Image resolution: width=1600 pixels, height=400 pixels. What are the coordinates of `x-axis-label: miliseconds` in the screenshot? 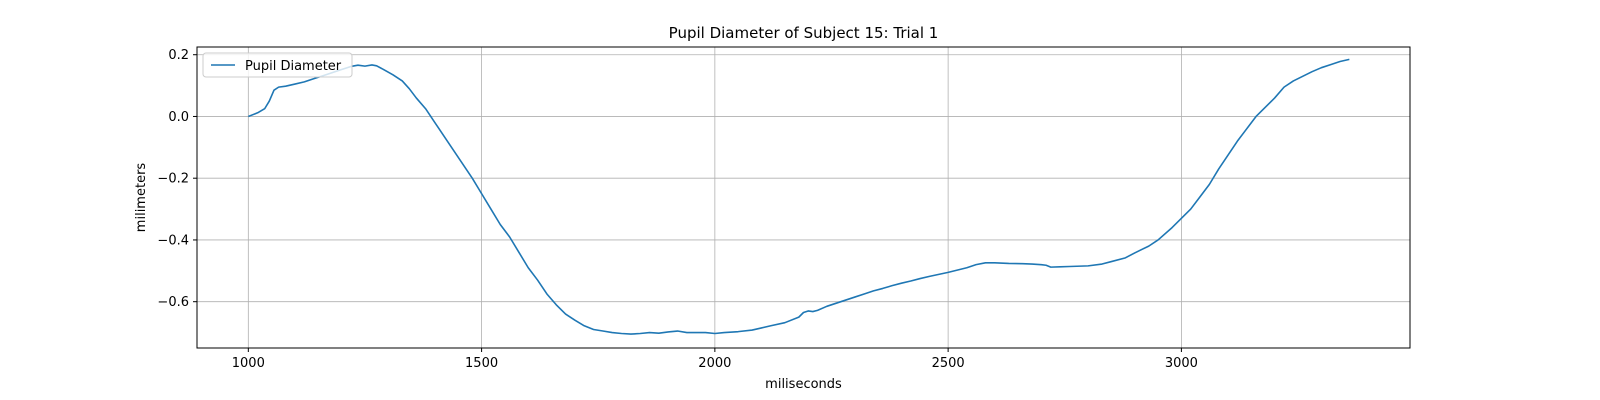 It's located at (803, 384).